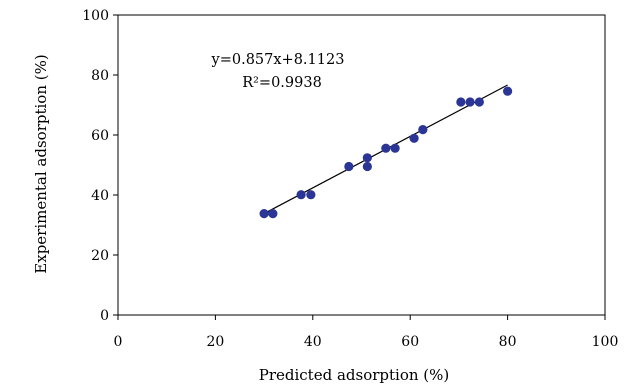  What do you see at coordinates (100, 256) in the screenshot?
I see `y-tick-label: 20` at bounding box center [100, 256].